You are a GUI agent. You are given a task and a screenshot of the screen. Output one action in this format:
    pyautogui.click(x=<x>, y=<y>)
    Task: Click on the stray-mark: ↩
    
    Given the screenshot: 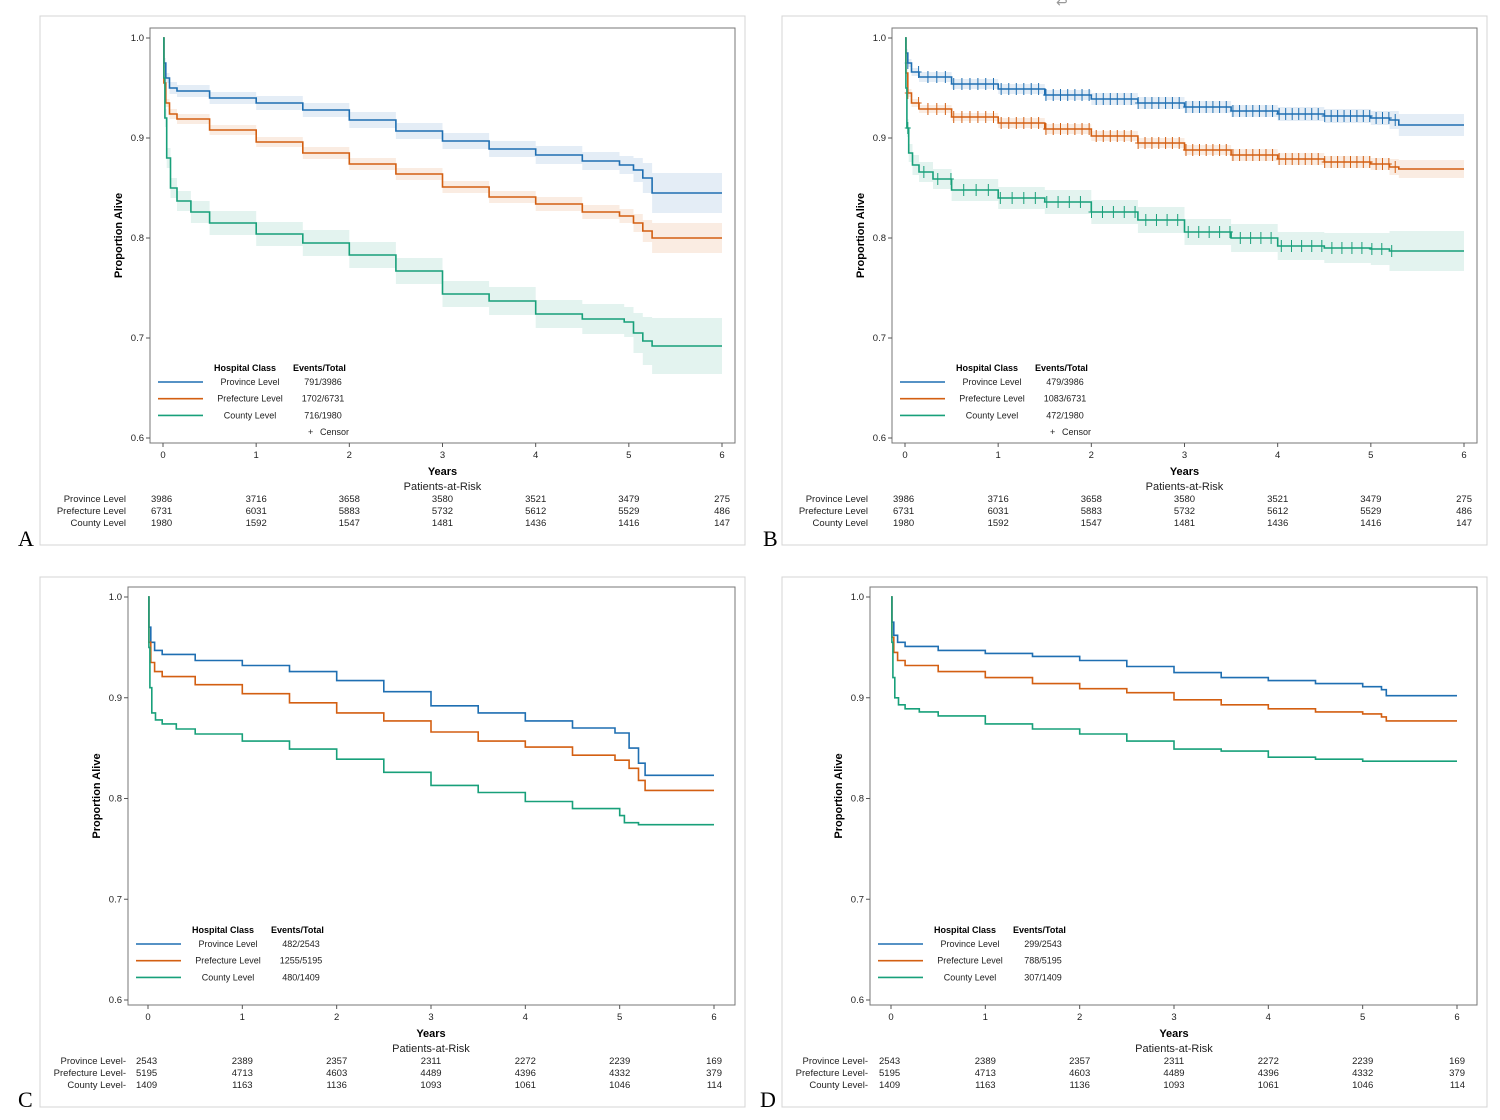 What is the action you would take?
    pyautogui.click(x=1062, y=5)
    